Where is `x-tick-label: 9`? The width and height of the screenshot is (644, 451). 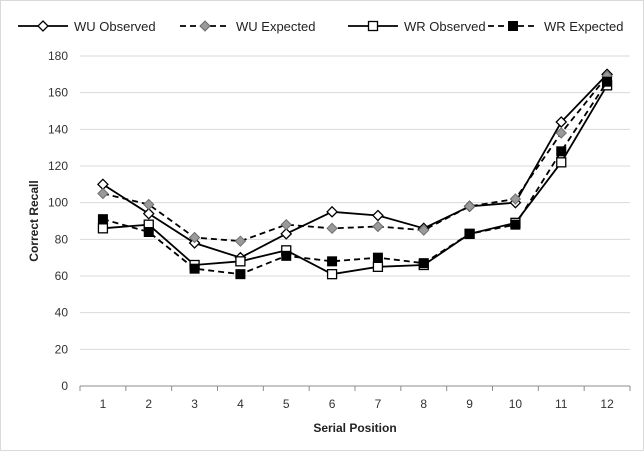 x-tick-label: 9 is located at coordinates (469, 404).